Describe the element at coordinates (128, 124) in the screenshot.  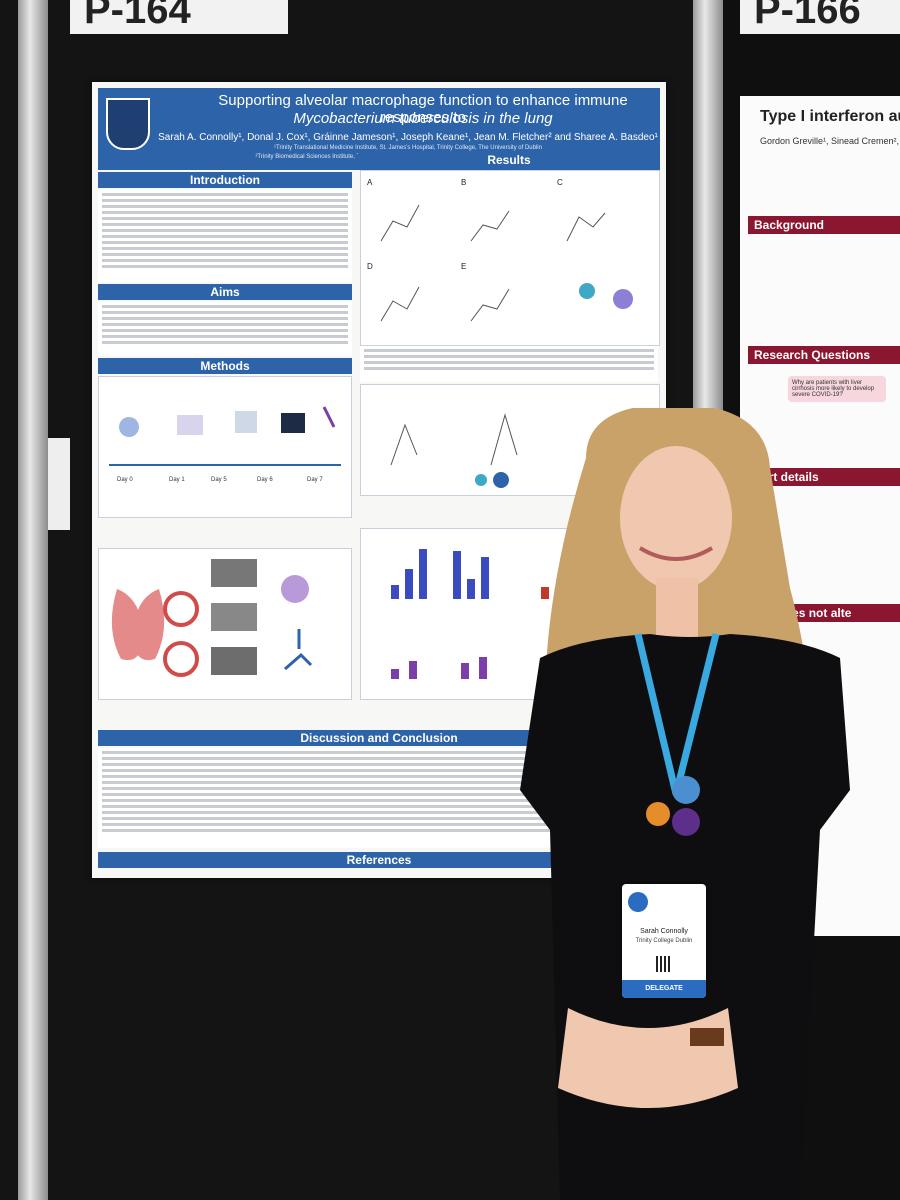
I see `university-crest-icon` at that location.